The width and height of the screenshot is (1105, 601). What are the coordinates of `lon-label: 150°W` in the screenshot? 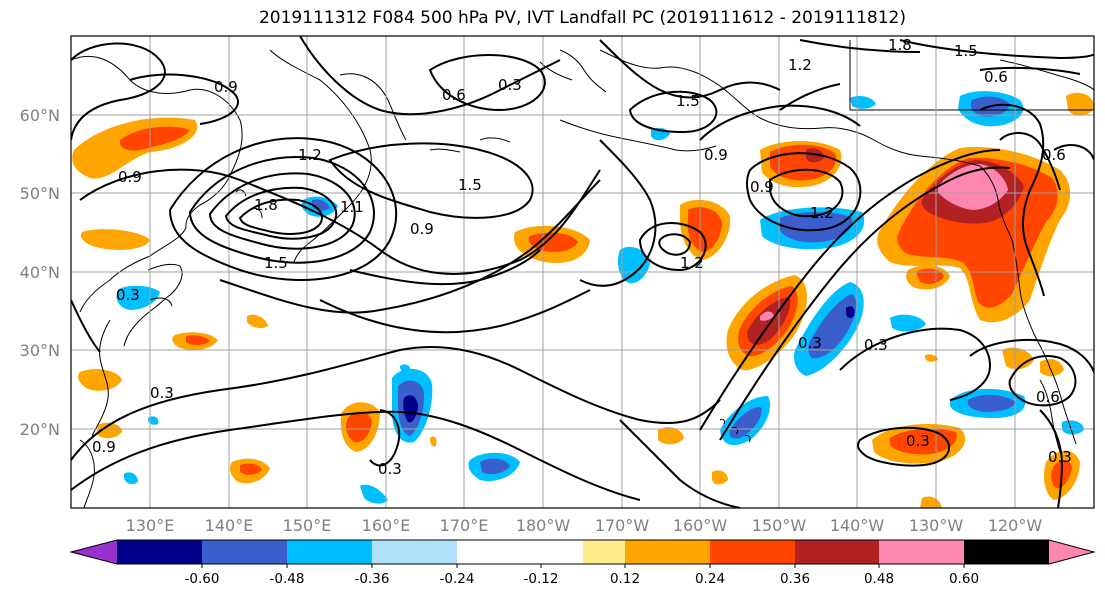 It's located at (779, 525).